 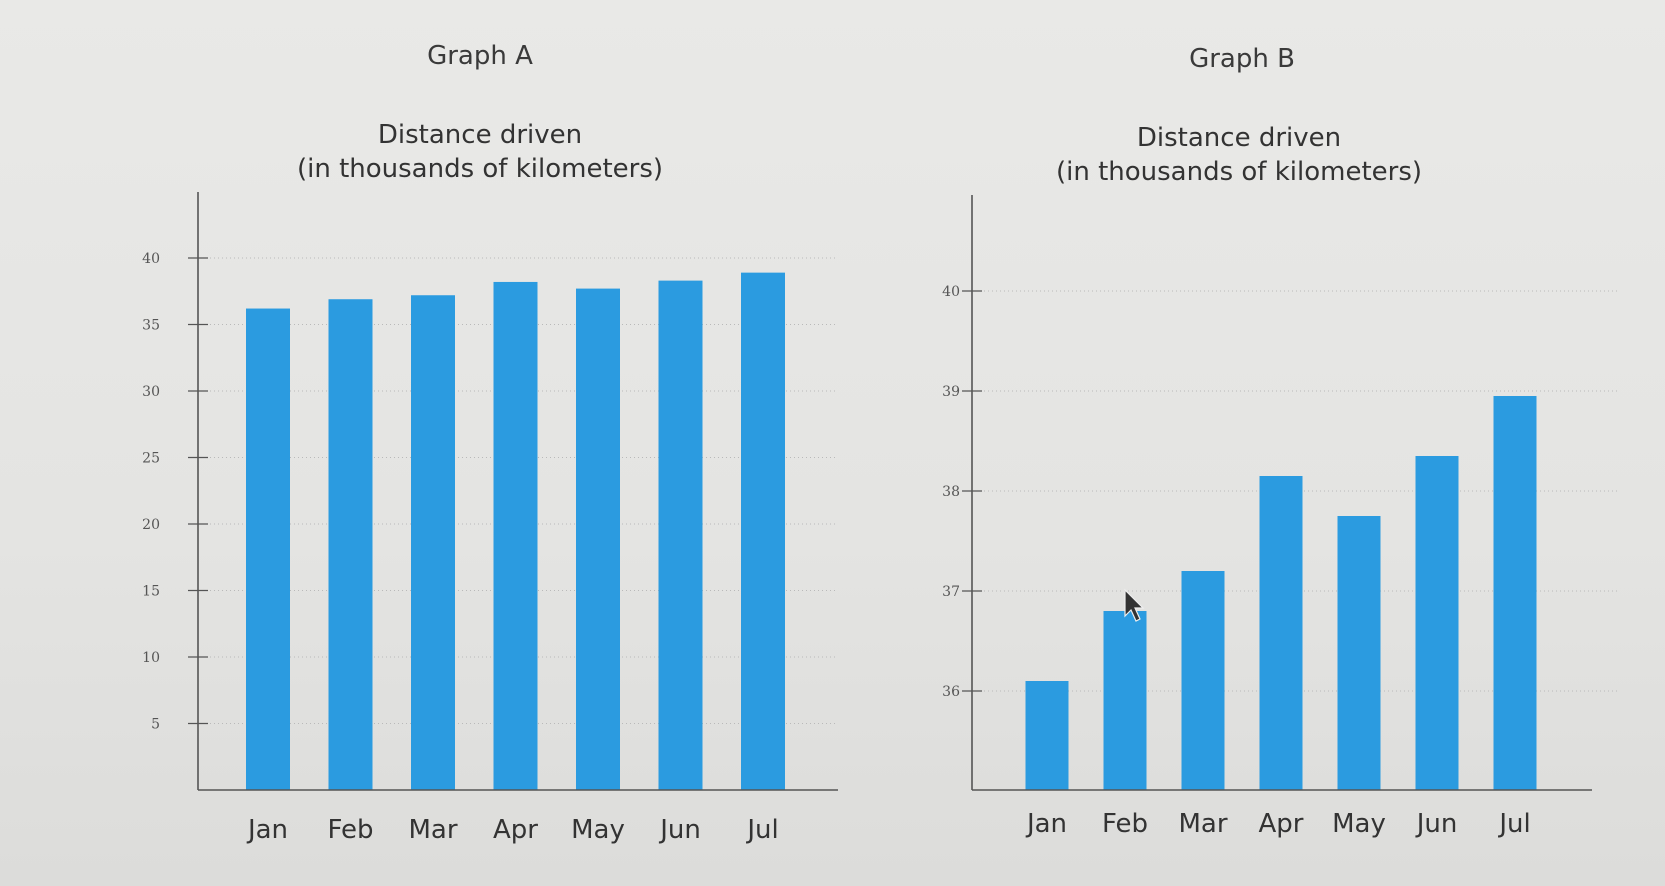 What do you see at coordinates (1239, 138) in the screenshot?
I see `graph-b-subtitle-line1: Distance driven` at bounding box center [1239, 138].